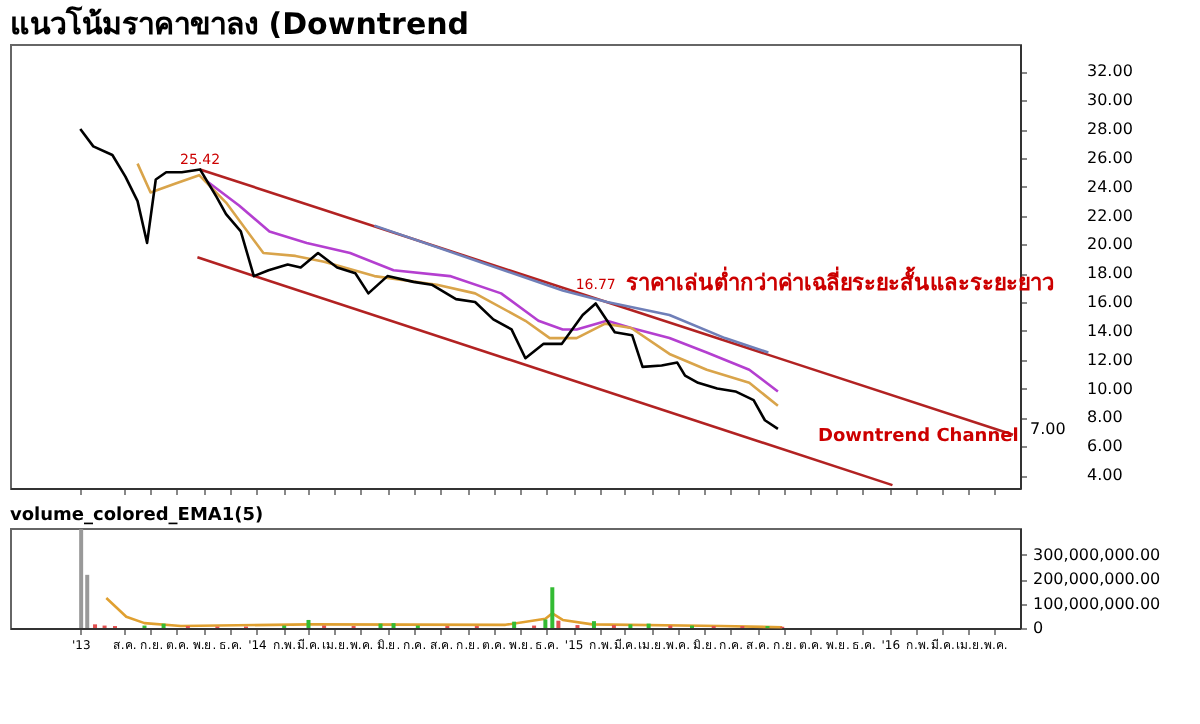 Image resolution: width=1200 pixels, height=724 pixels. I want to click on y-tick-label: 20.00, so click(1110, 244).